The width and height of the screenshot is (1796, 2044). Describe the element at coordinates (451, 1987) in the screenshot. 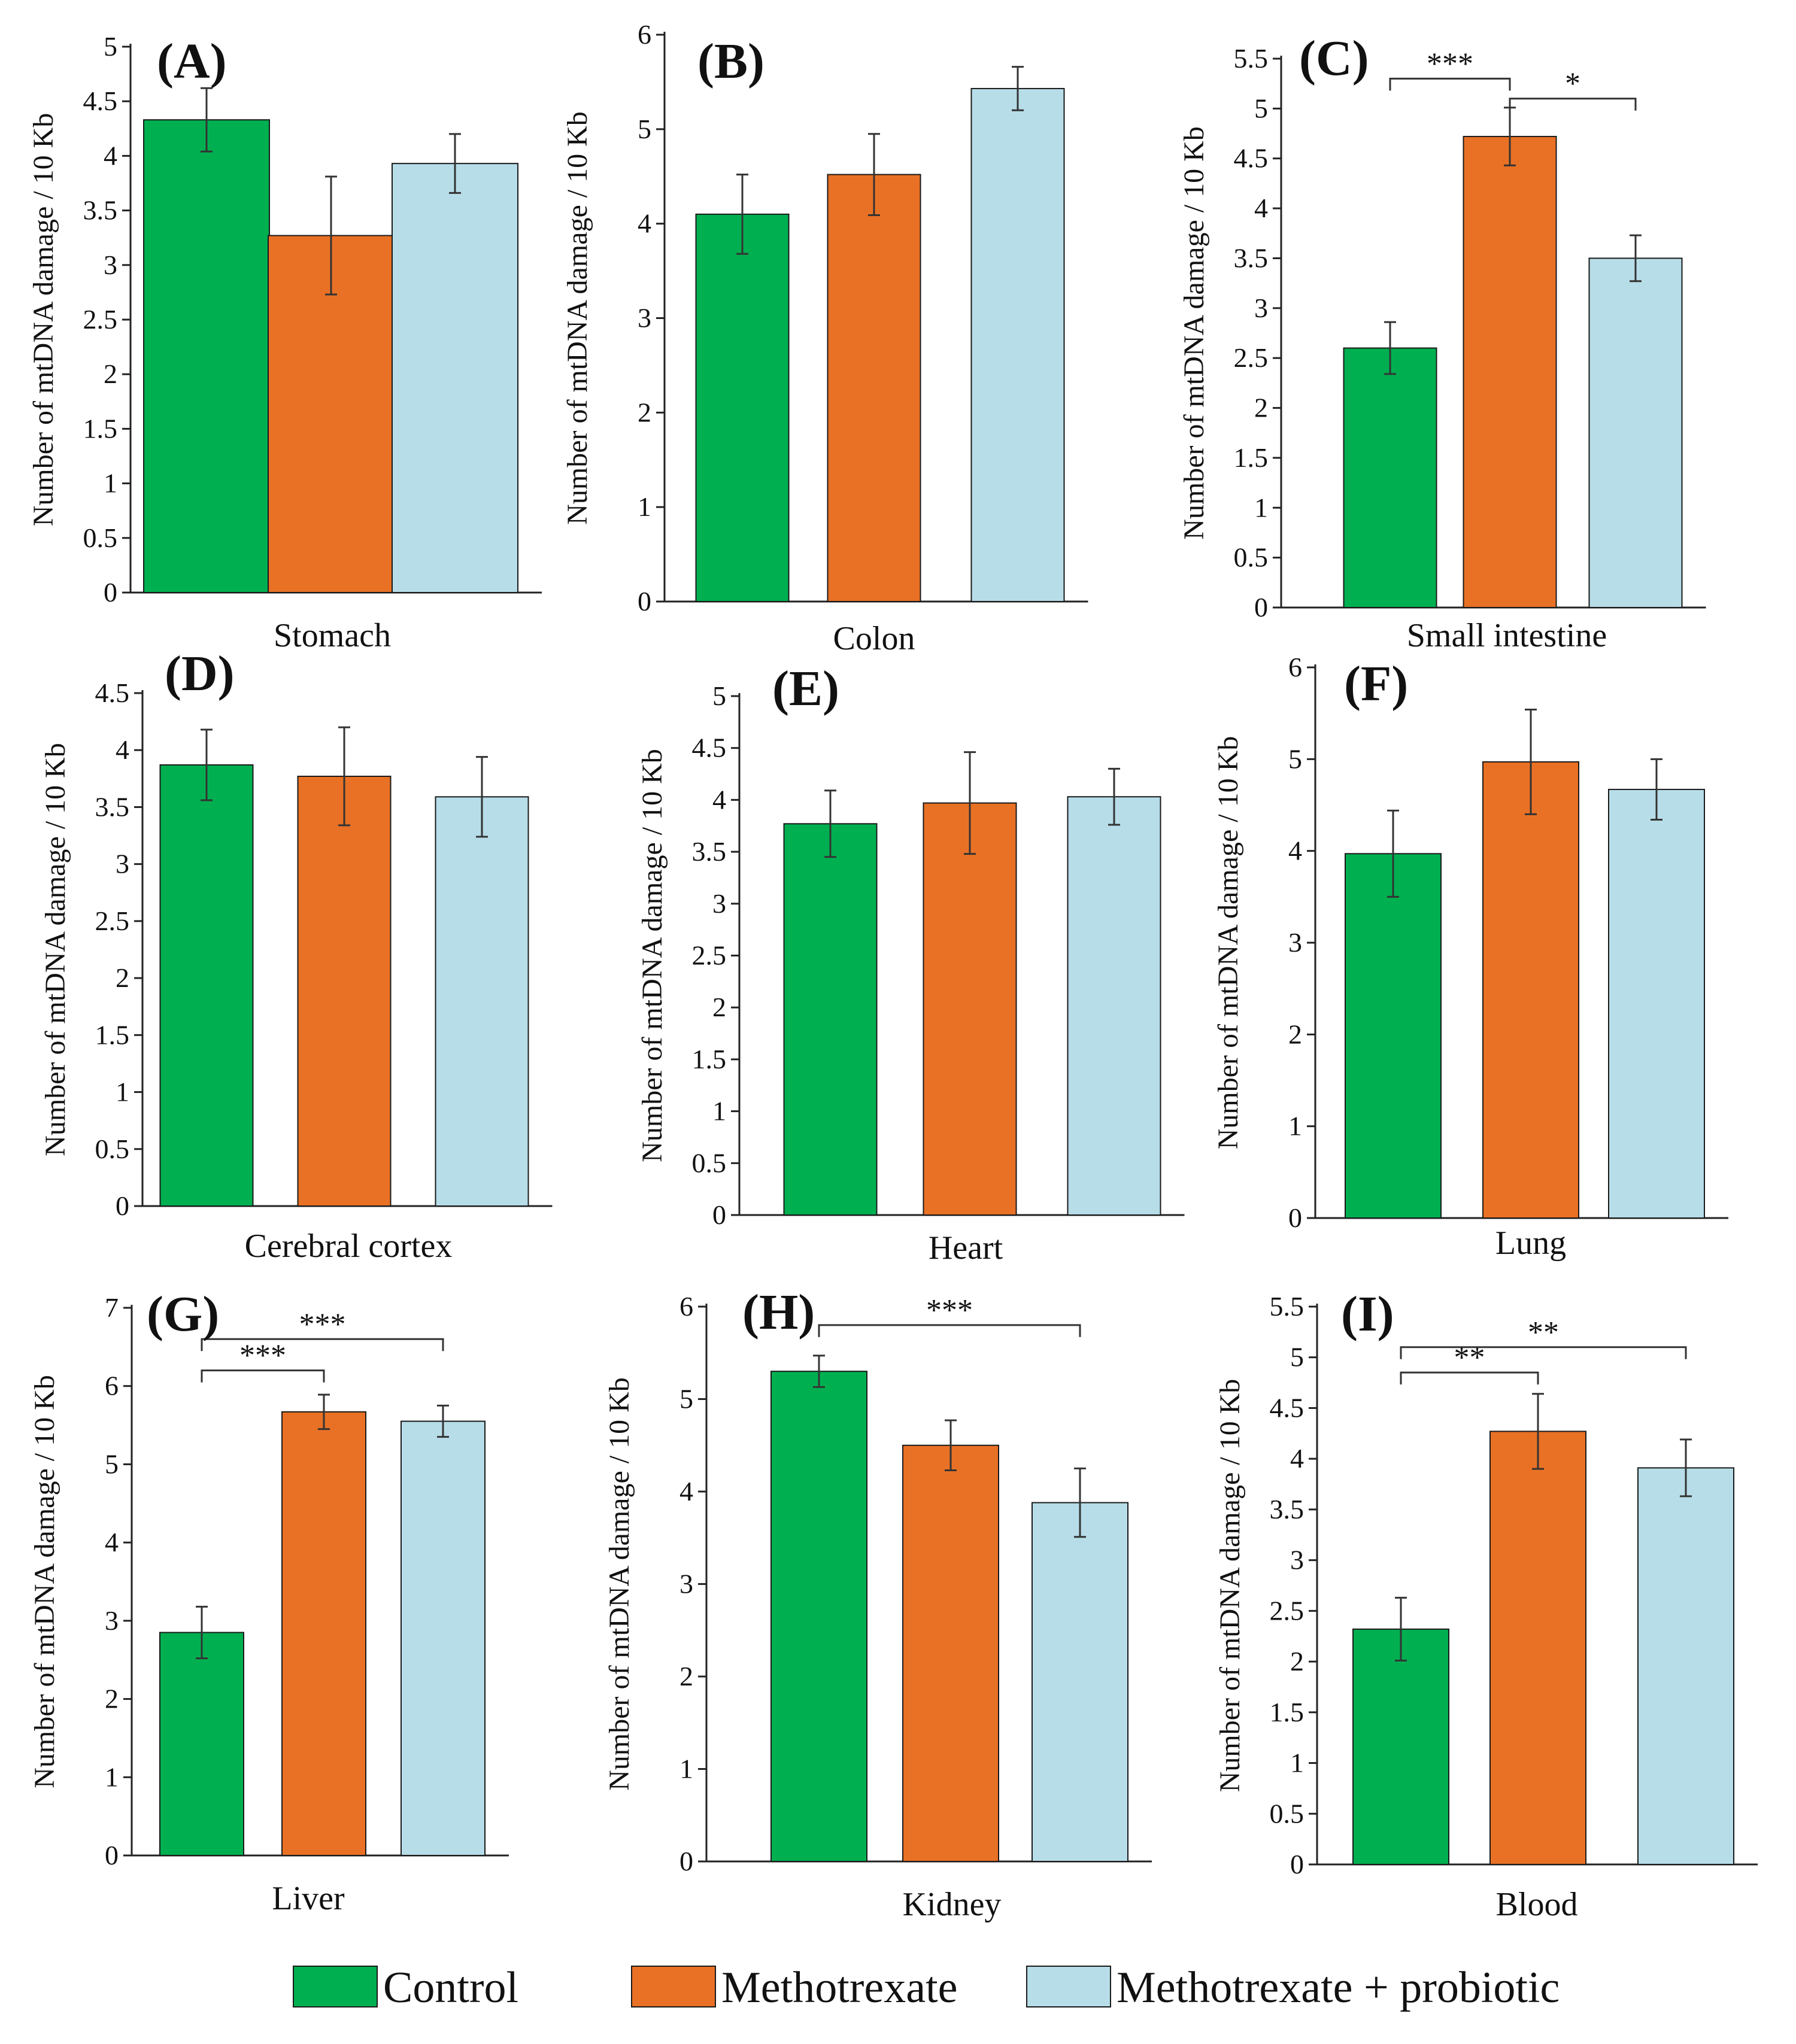

I see `legend-label-control: Control` at that location.